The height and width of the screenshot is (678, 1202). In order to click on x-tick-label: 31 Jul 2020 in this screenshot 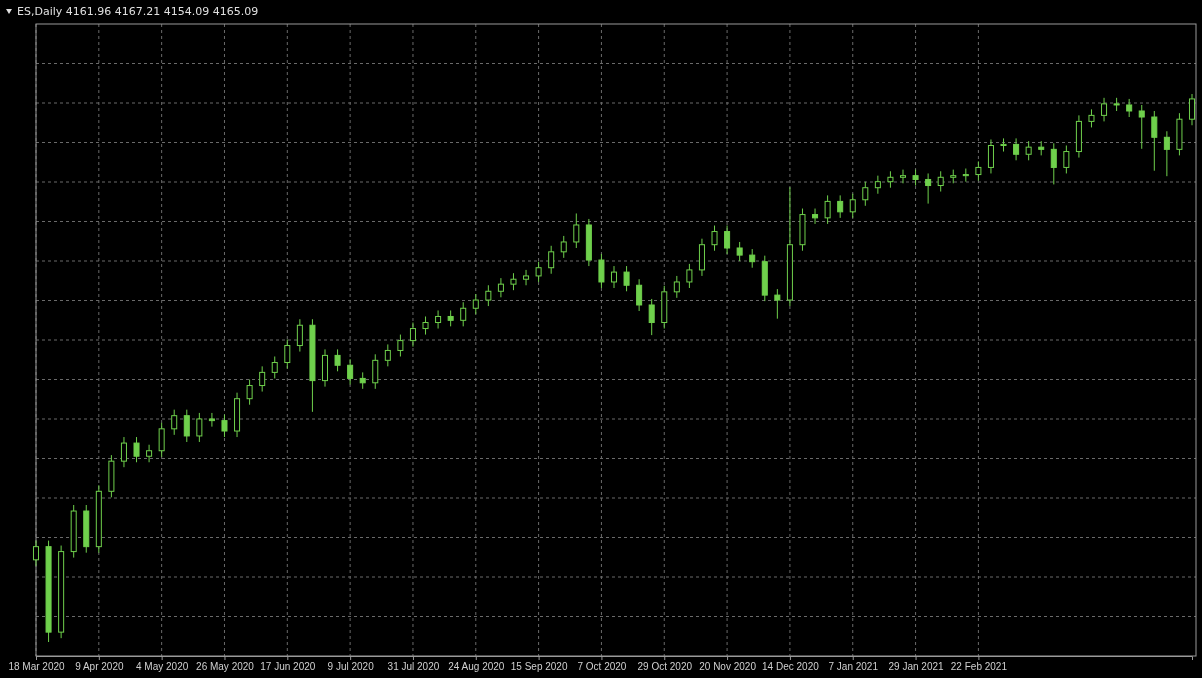, I will do `click(413, 667)`.